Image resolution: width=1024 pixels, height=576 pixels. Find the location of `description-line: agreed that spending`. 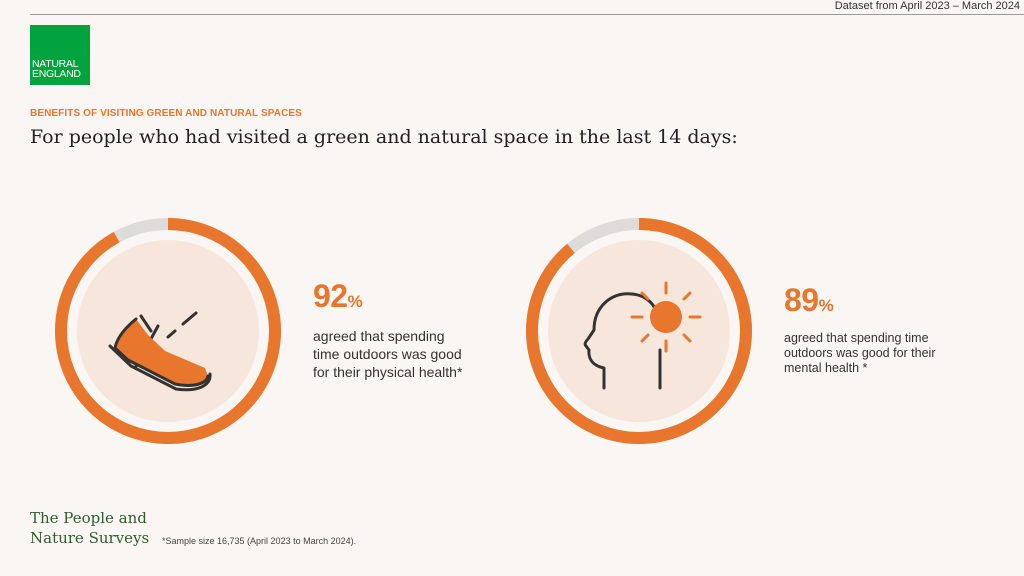

description-line: agreed that spending is located at coordinates (379, 336).